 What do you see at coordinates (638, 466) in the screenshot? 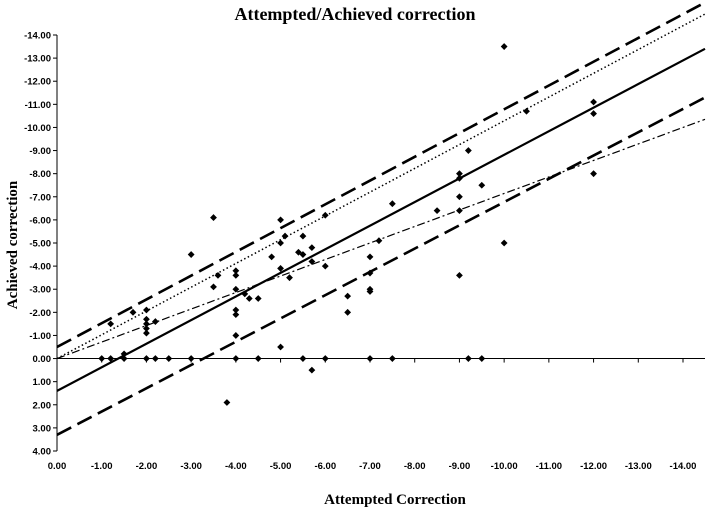
I see `x-tick-label: -13.00` at bounding box center [638, 466].